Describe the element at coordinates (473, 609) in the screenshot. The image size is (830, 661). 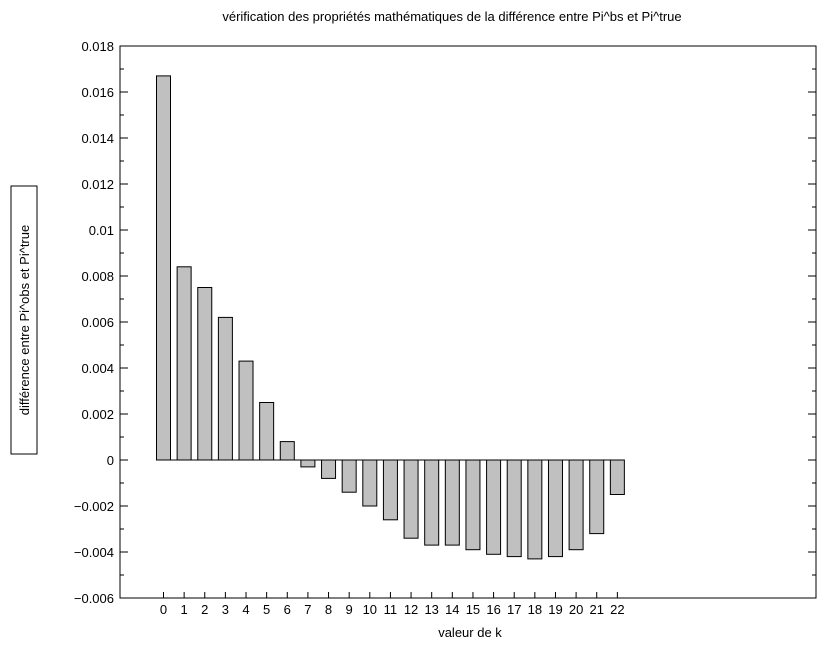
I see `x-tick-label: 15` at that location.